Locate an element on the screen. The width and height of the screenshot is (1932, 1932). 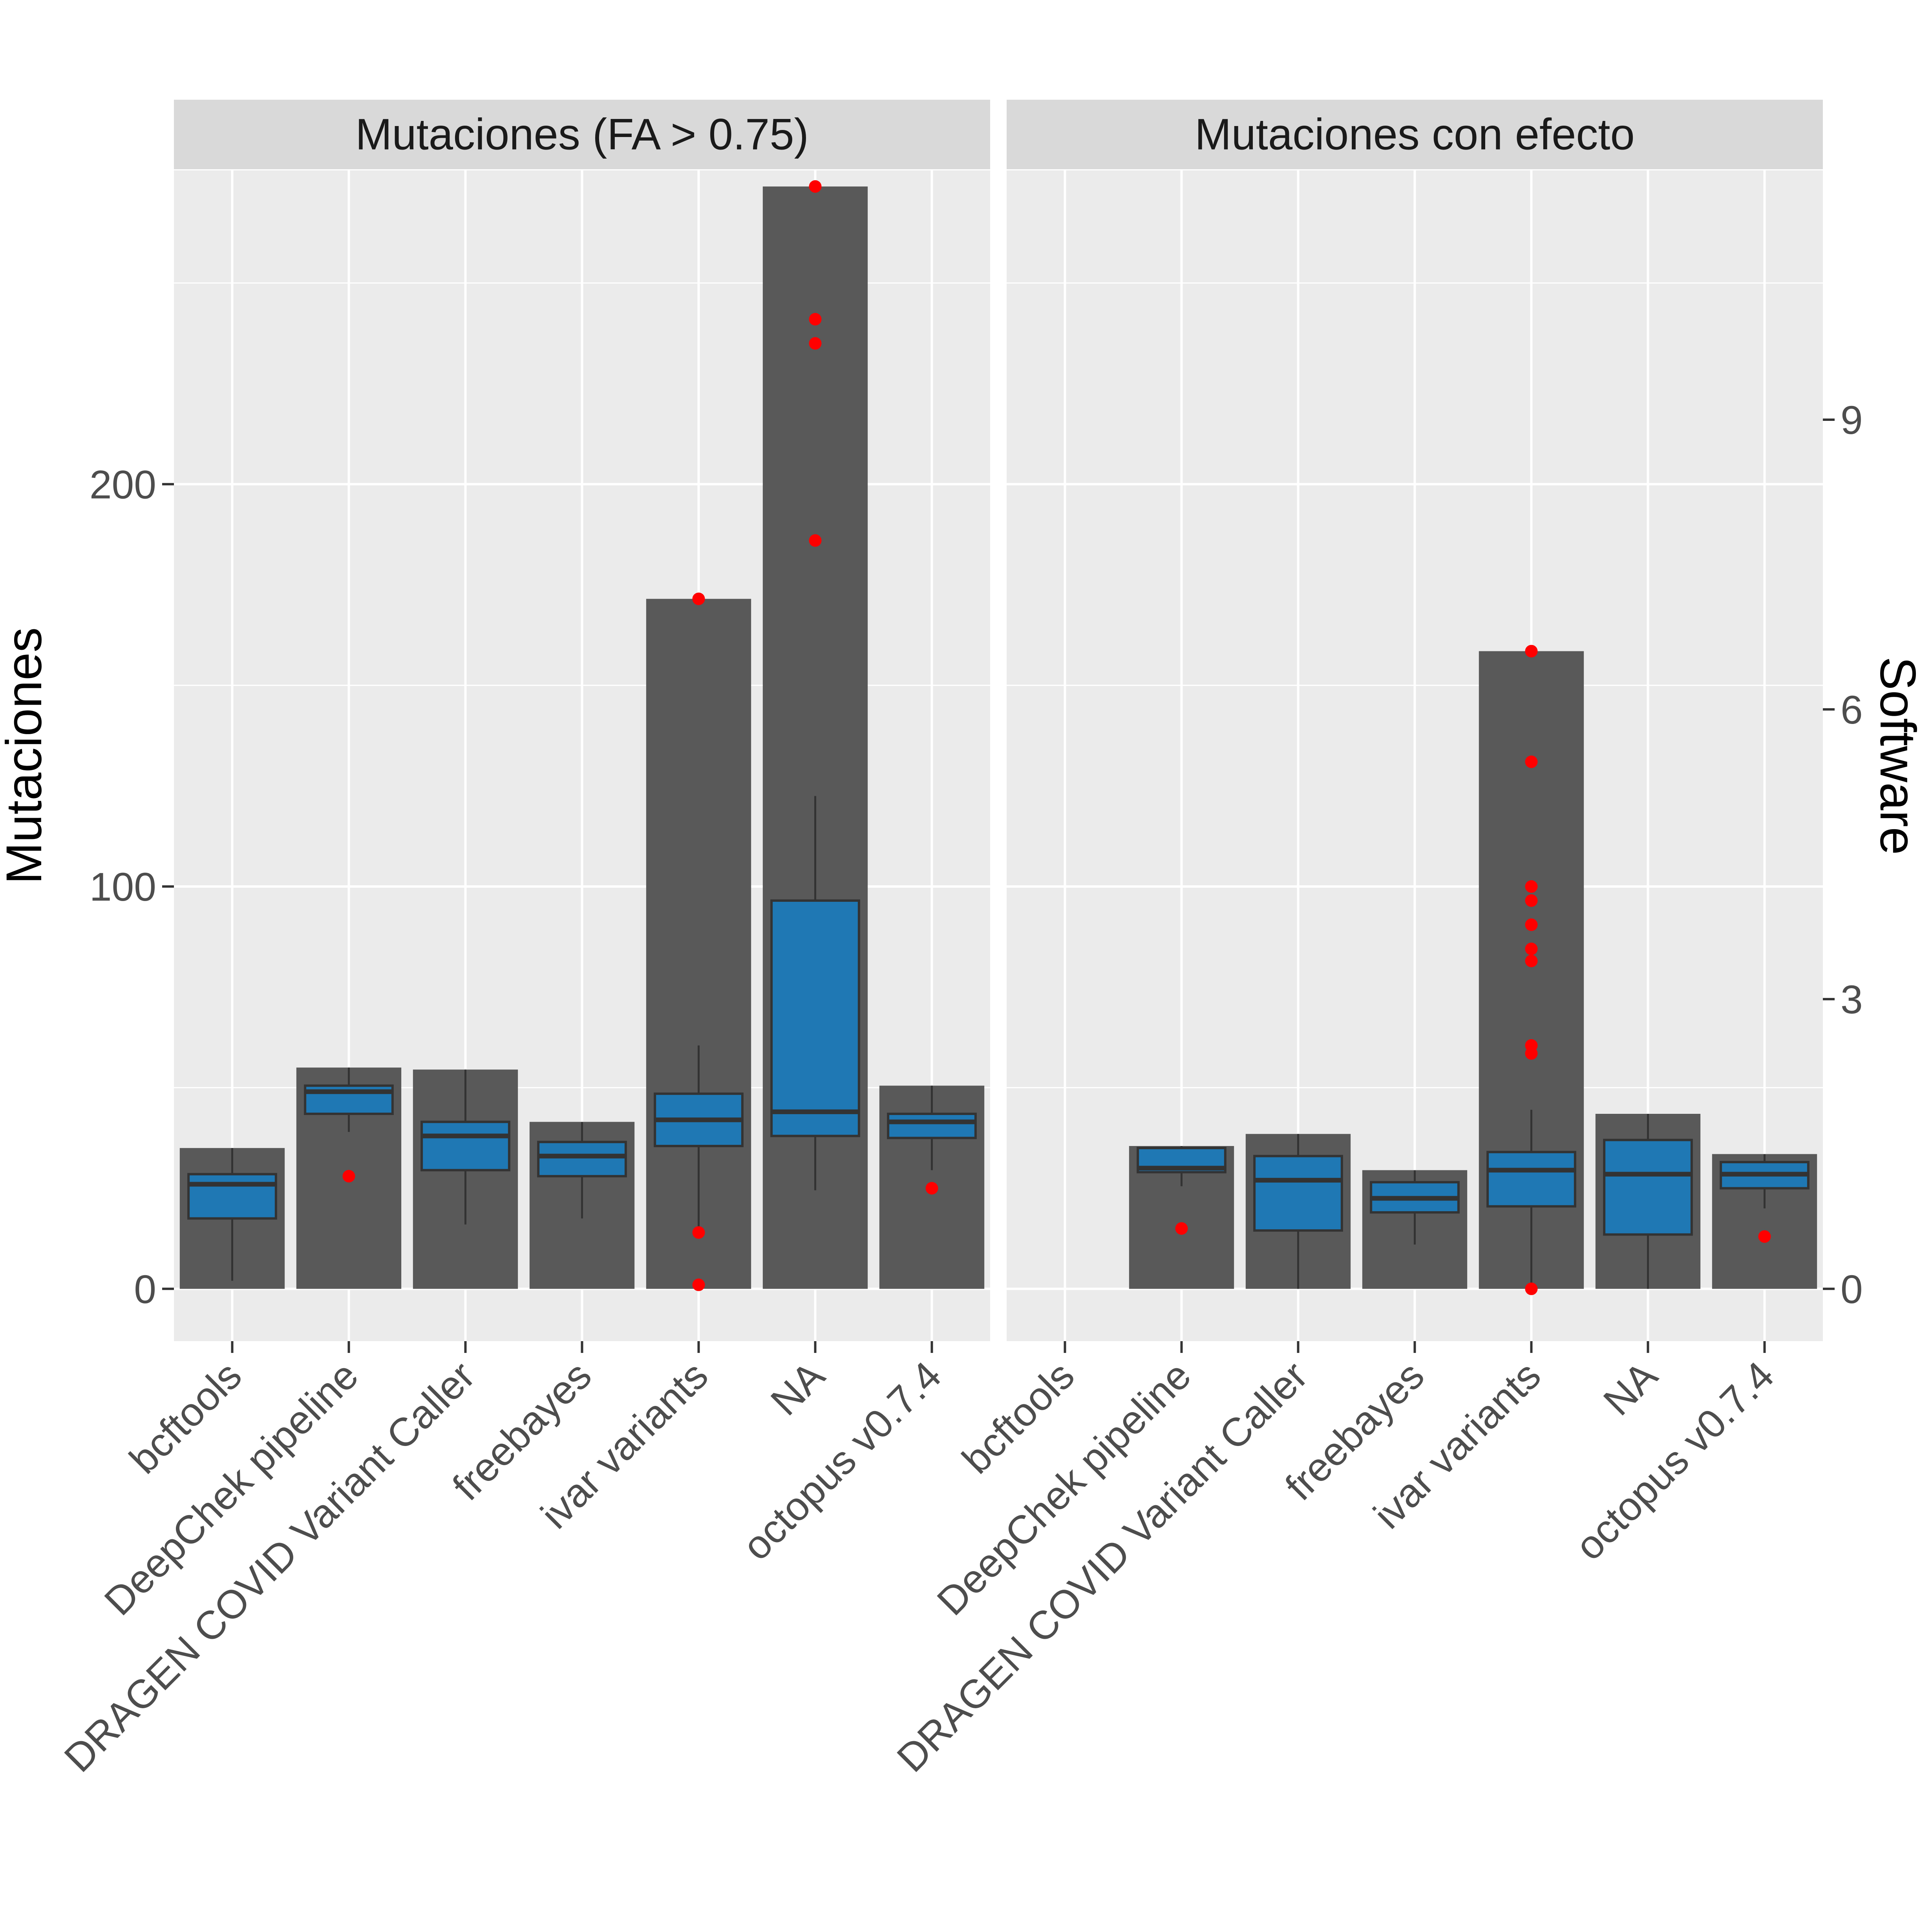
facet-title: Mutaciones con efecto is located at coordinates (1415, 135).